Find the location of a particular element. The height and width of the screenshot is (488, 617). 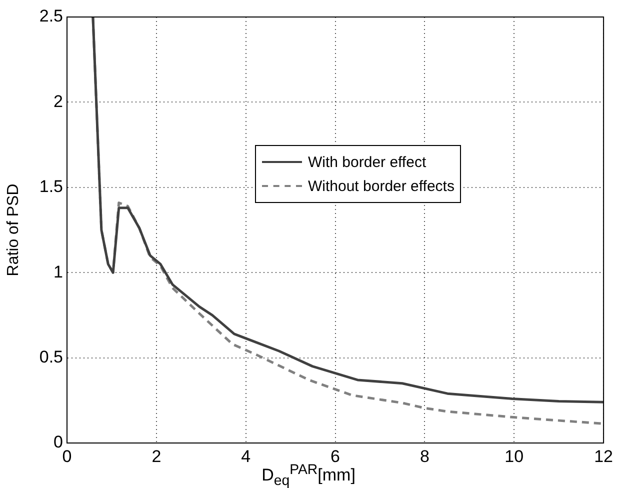

legend-label: With border effect is located at coordinates (367, 162).